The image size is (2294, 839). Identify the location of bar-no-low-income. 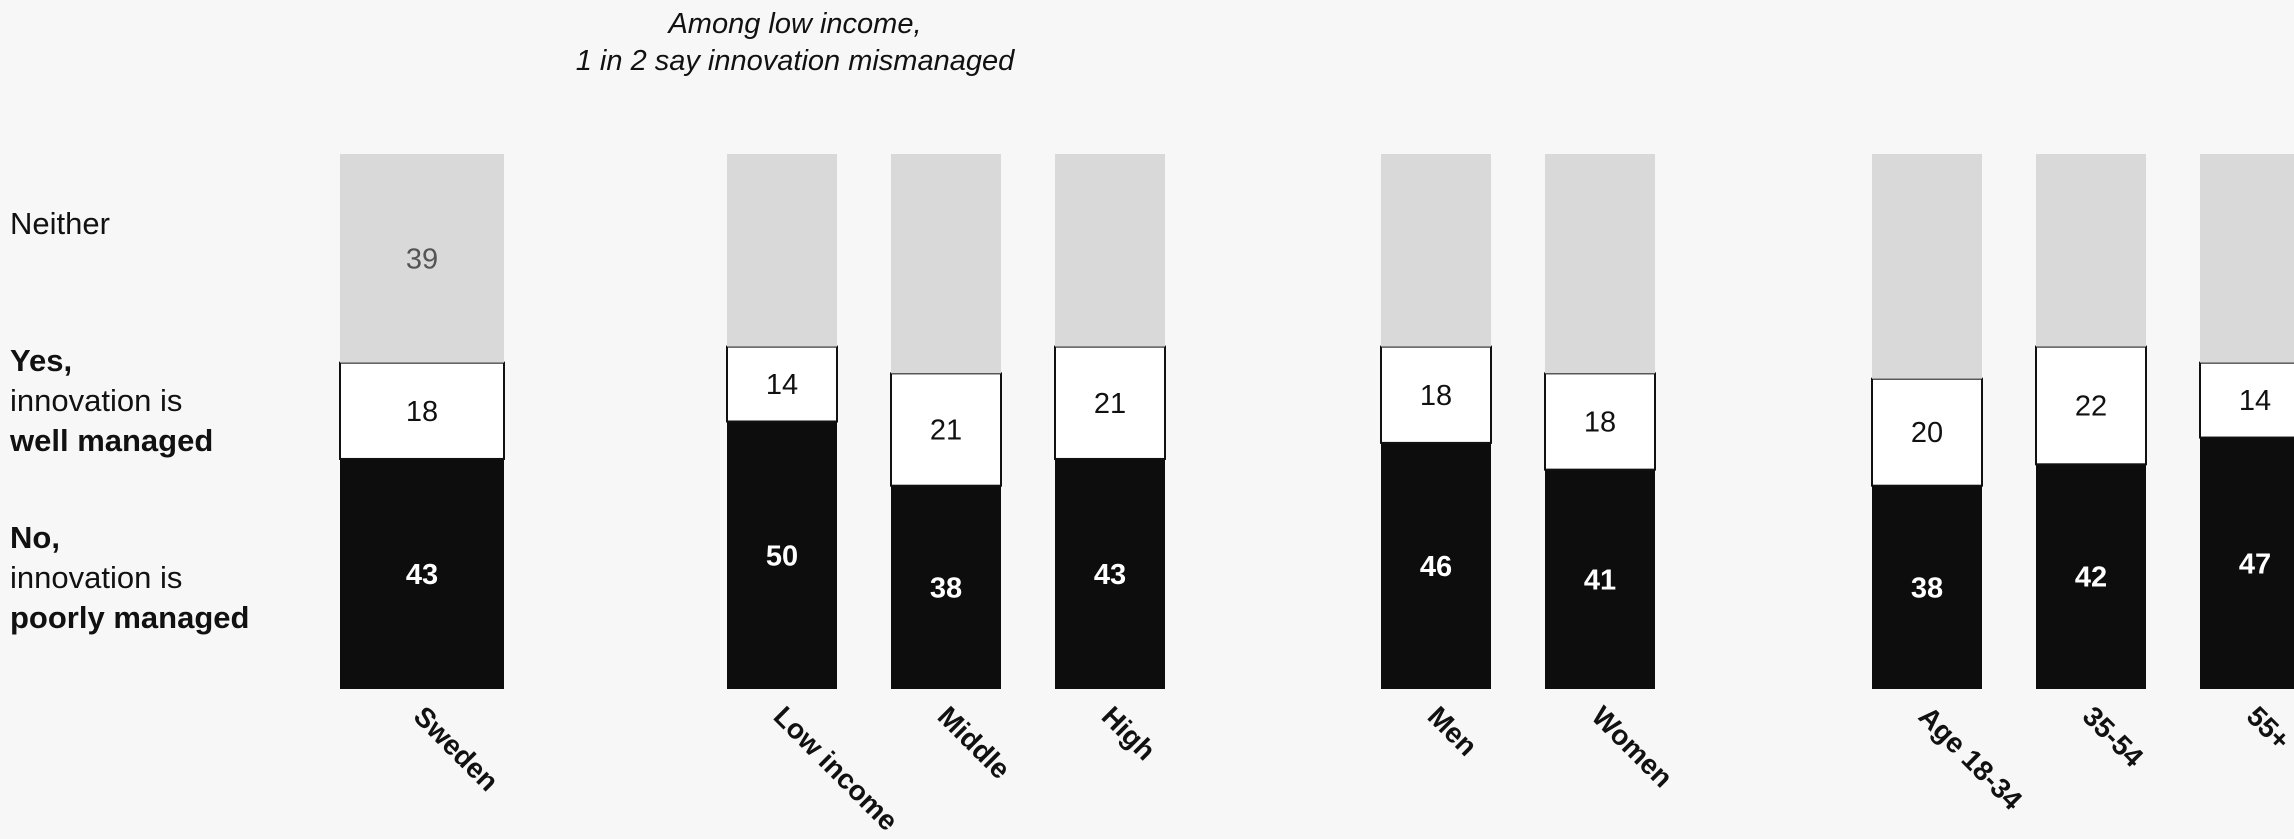
(782, 555).